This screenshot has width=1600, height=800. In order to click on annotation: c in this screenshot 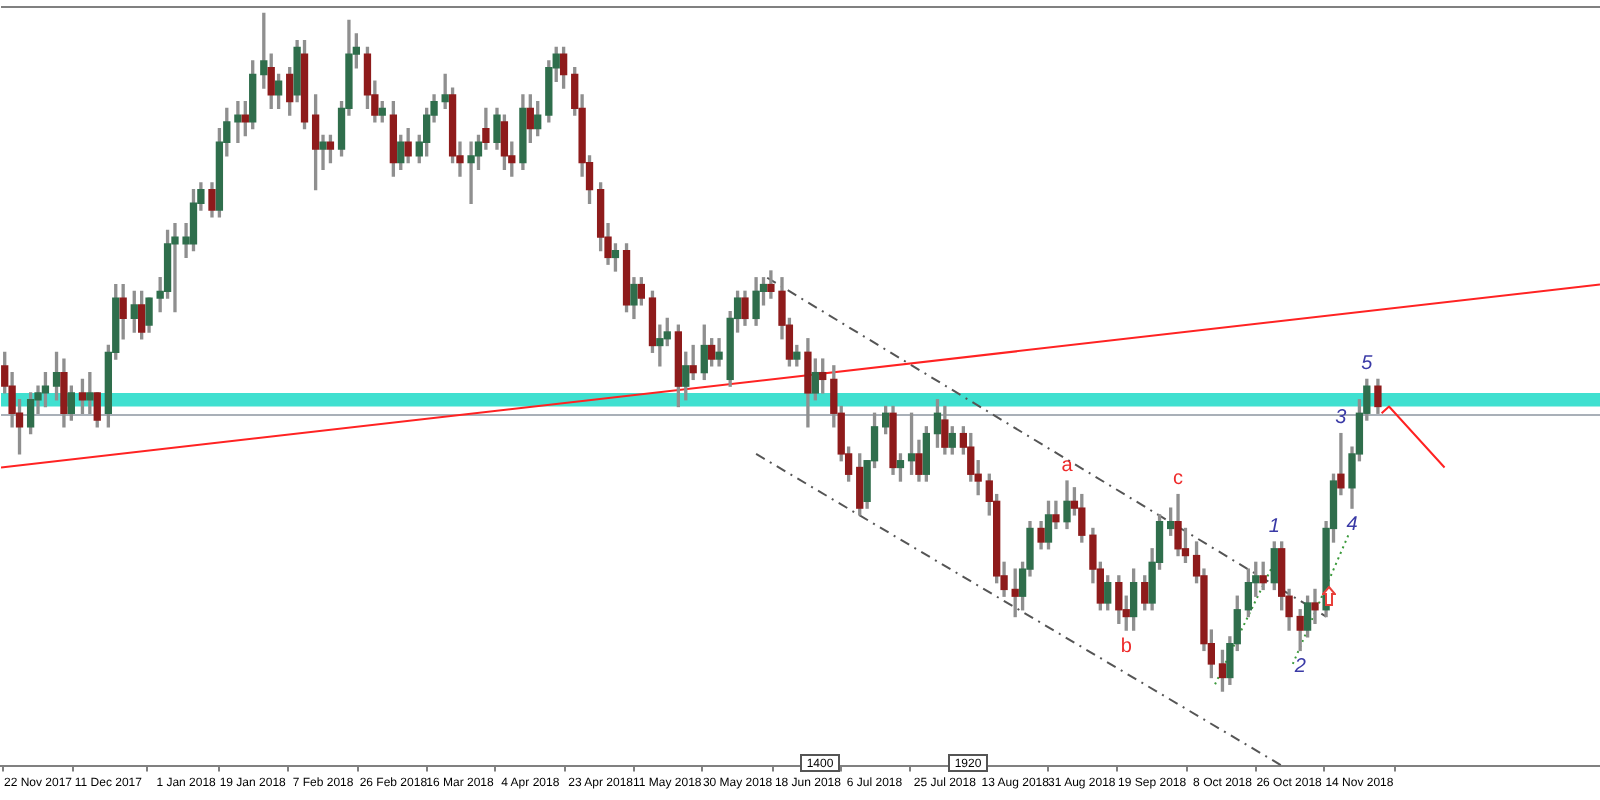, I will do `click(1178, 479)`.